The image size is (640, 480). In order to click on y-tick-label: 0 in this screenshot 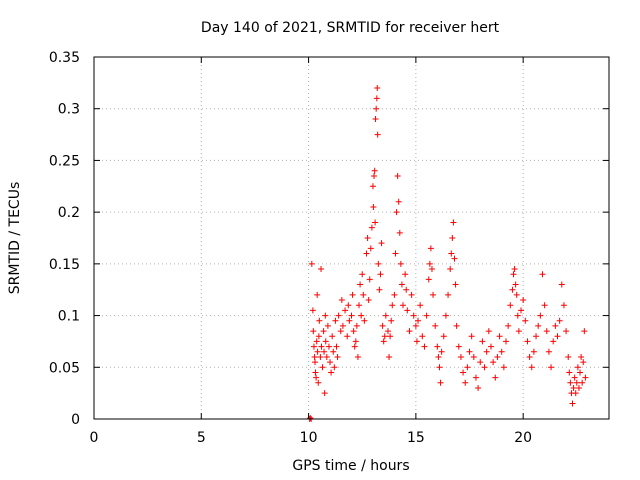, I will do `click(75, 420)`.